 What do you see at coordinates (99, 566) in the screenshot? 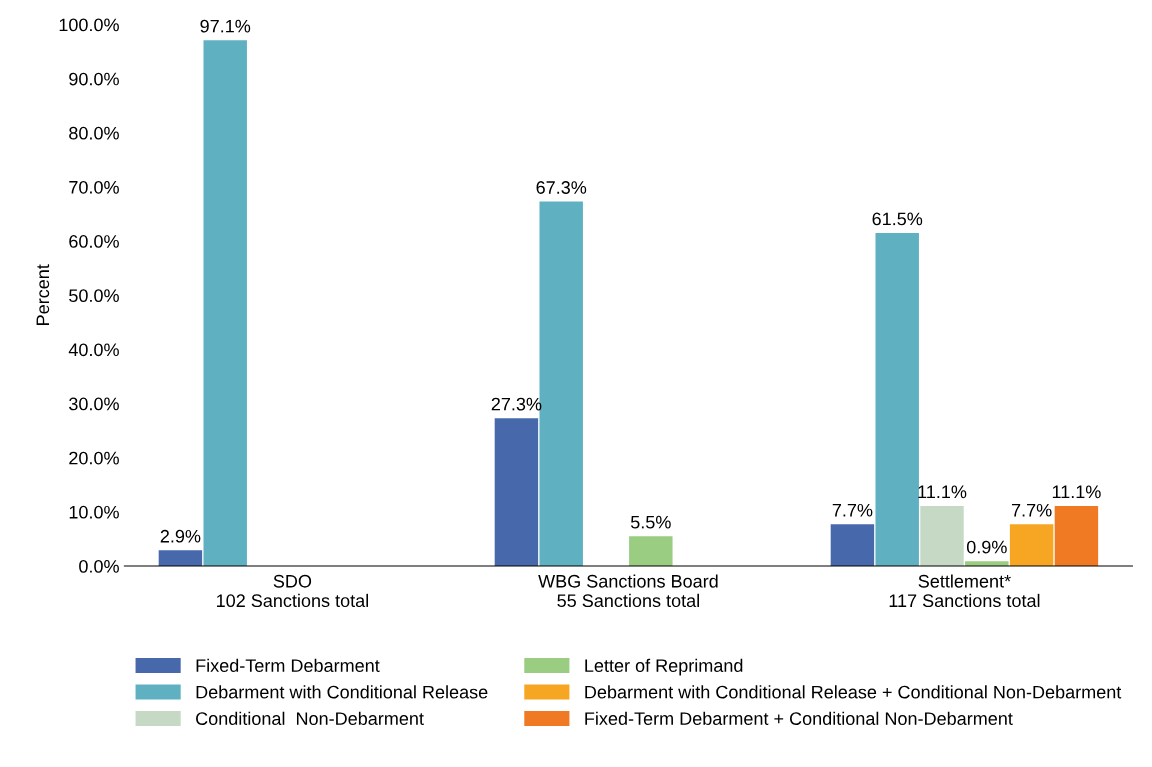
I see `y-tick-label: 0.0%` at bounding box center [99, 566].